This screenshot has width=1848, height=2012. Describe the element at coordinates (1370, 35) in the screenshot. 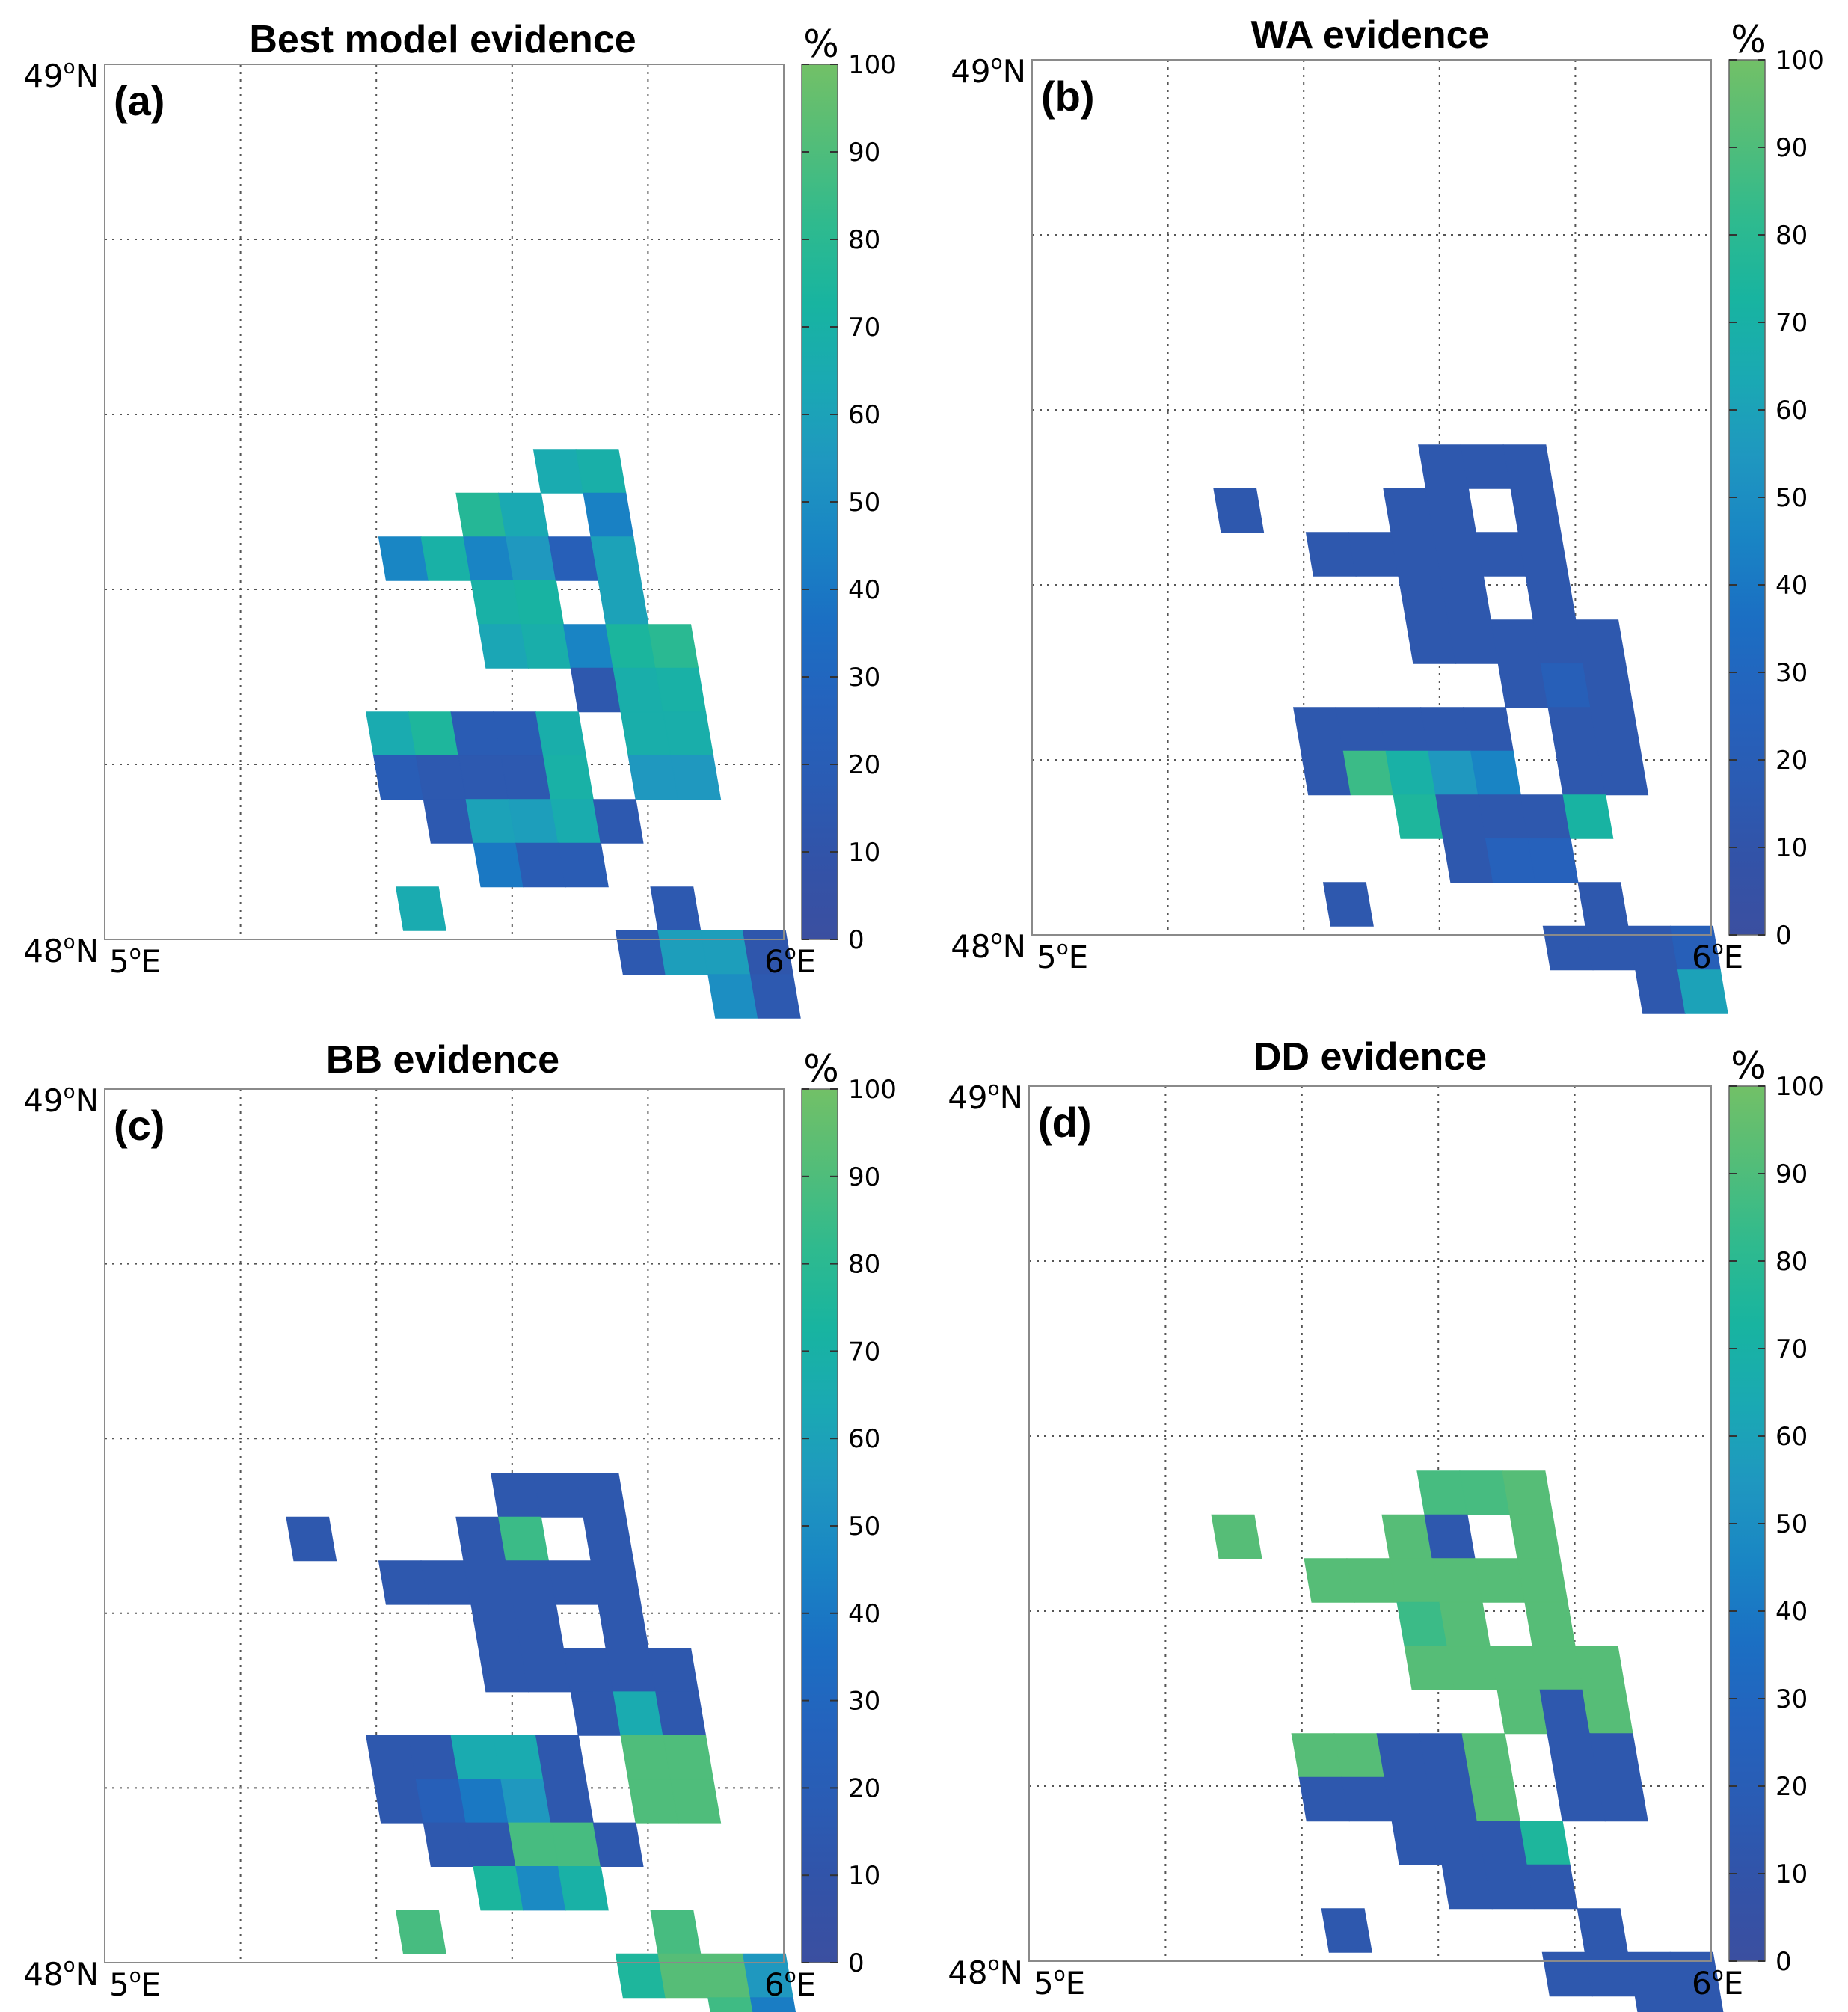

I see `panel-title: WA evidence` at that location.